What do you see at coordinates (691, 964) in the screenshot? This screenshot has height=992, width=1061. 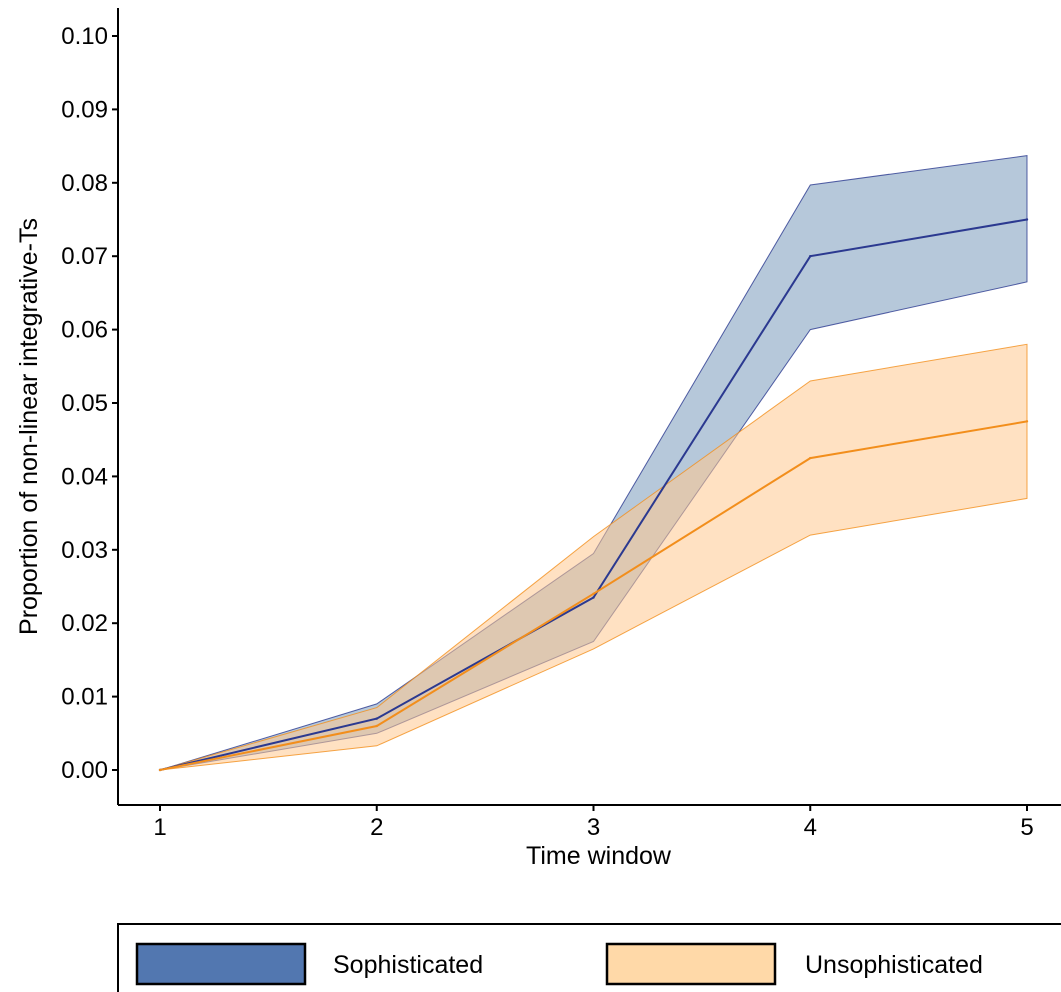 I see `unsophisticated-legend-swatch` at bounding box center [691, 964].